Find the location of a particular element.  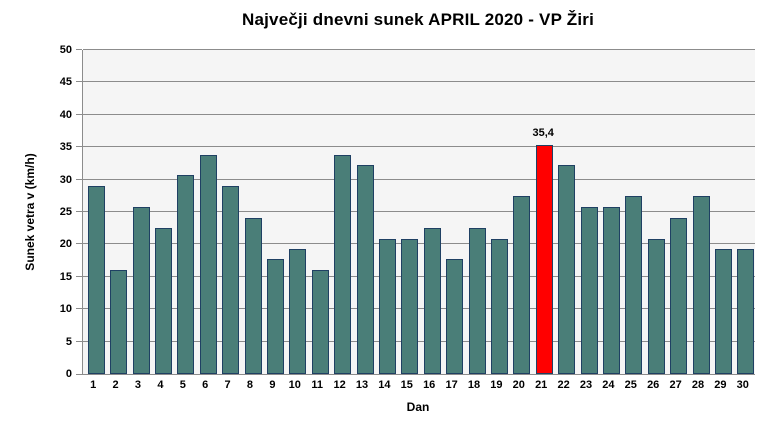

x-tick-label-11: 11 is located at coordinates (317, 385).